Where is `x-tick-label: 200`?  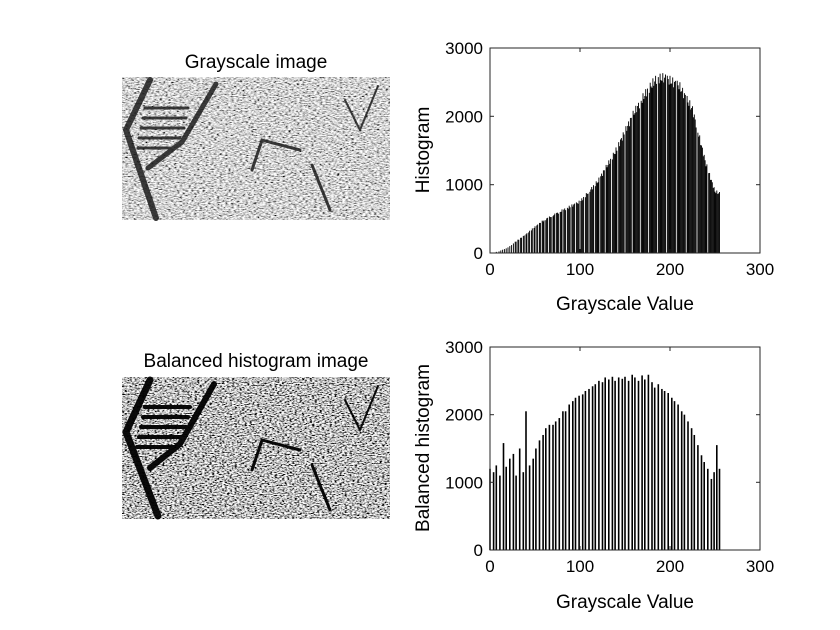
x-tick-label: 200 is located at coordinates (670, 269).